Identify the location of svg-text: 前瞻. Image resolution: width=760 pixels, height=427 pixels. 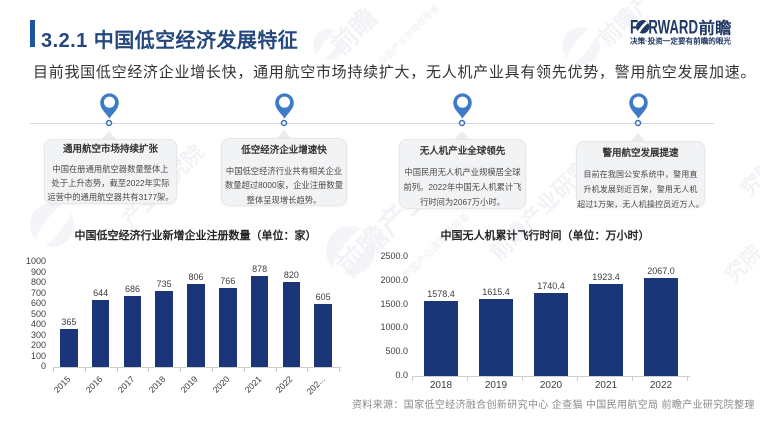
(715, 28).